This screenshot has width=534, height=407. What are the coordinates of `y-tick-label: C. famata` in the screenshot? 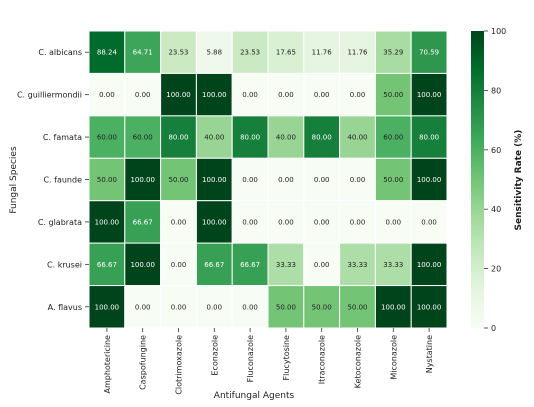 It's located at (62, 137).